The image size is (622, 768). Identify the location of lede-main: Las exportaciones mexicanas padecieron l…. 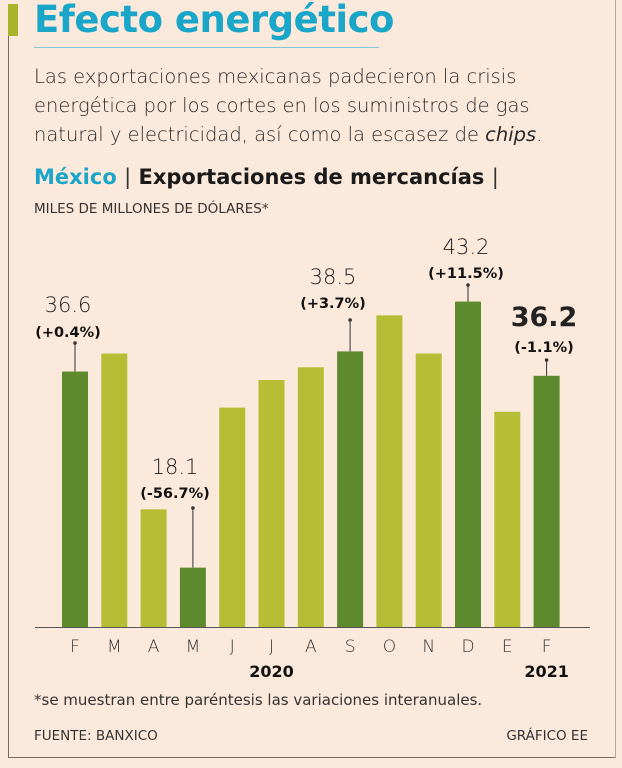
(282, 105).